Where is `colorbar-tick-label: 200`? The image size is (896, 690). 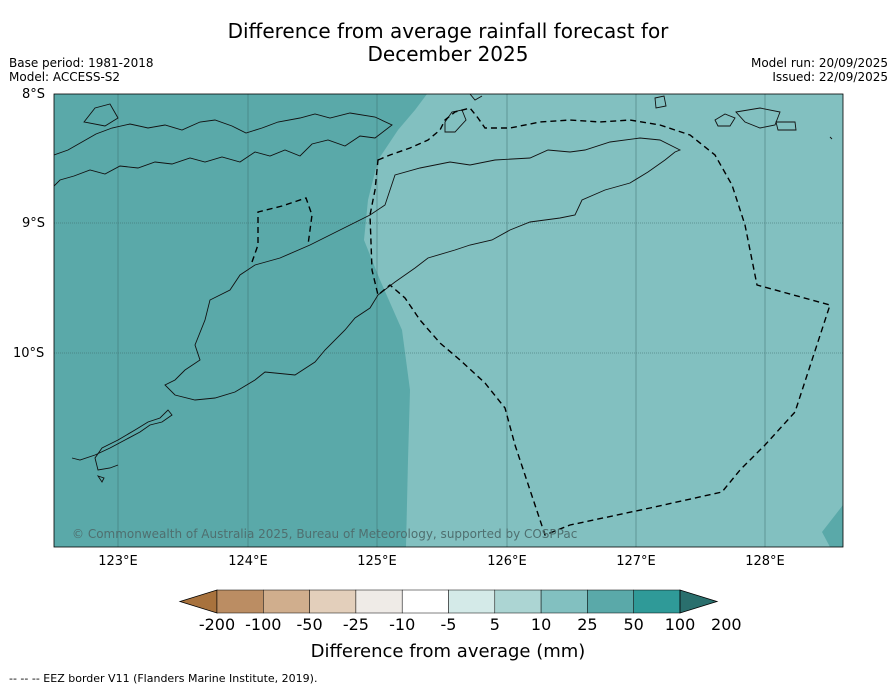 colorbar-tick-label: 200 is located at coordinates (726, 624).